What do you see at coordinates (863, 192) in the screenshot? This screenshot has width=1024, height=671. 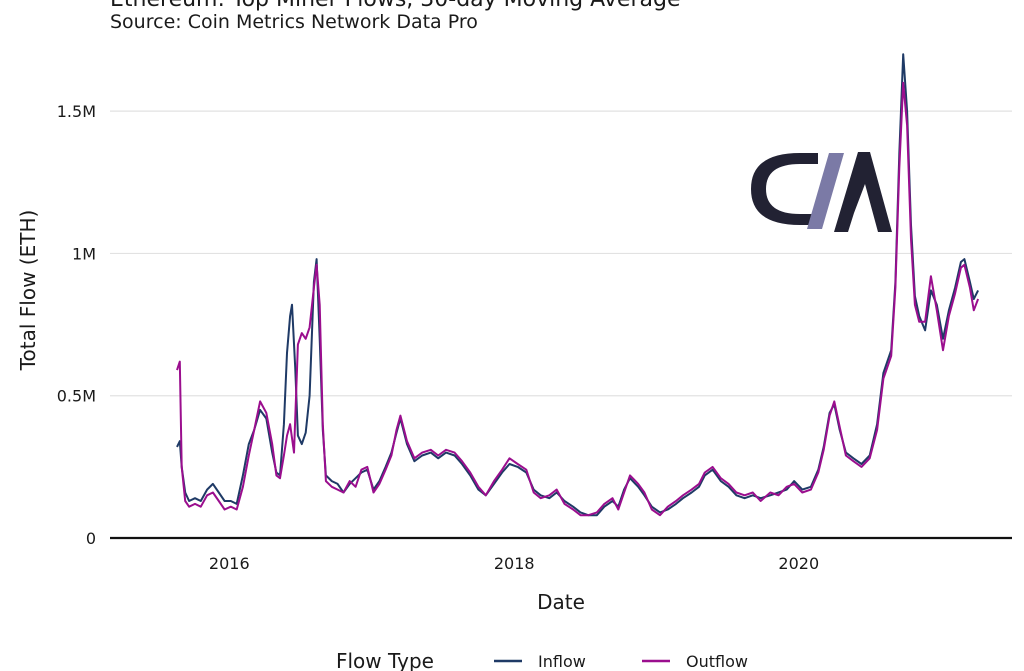 I see `logo-m-shape` at bounding box center [863, 192].